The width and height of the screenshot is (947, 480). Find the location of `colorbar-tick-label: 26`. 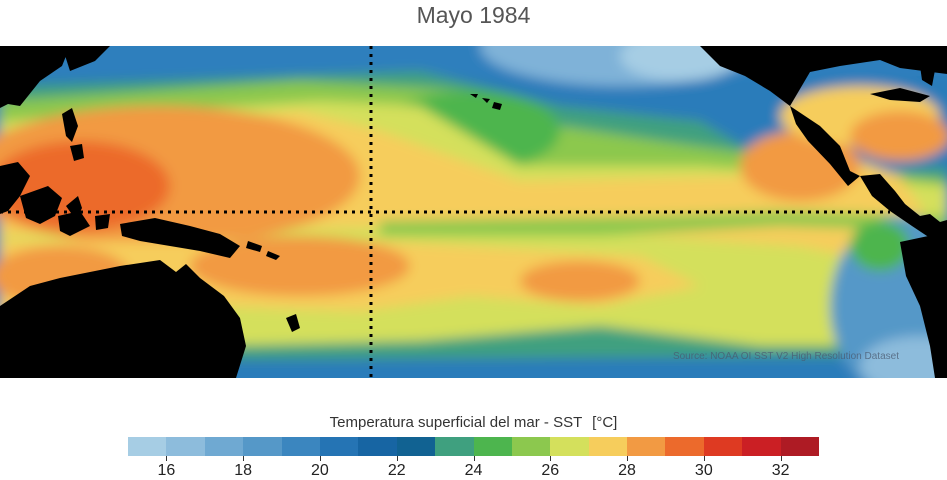

colorbar-tick-label: 26 is located at coordinates (550, 470).